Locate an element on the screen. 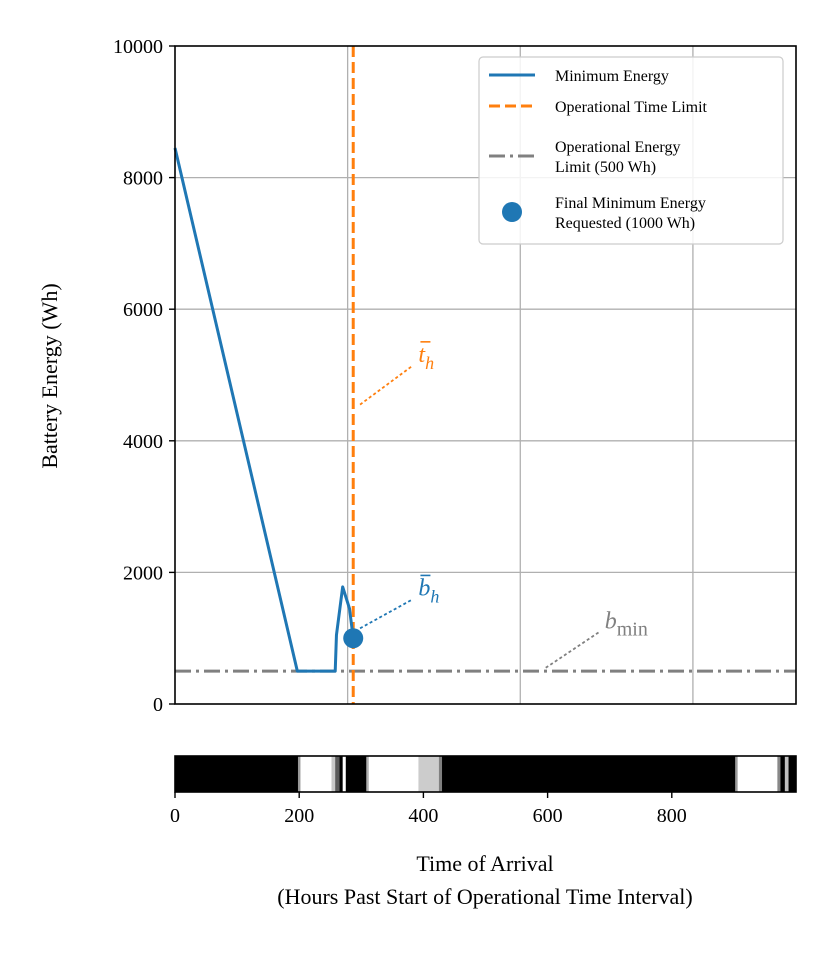 The height and width of the screenshot is (953, 831). y-axis-label: Battery Energy (Wh) is located at coordinates (49, 375).